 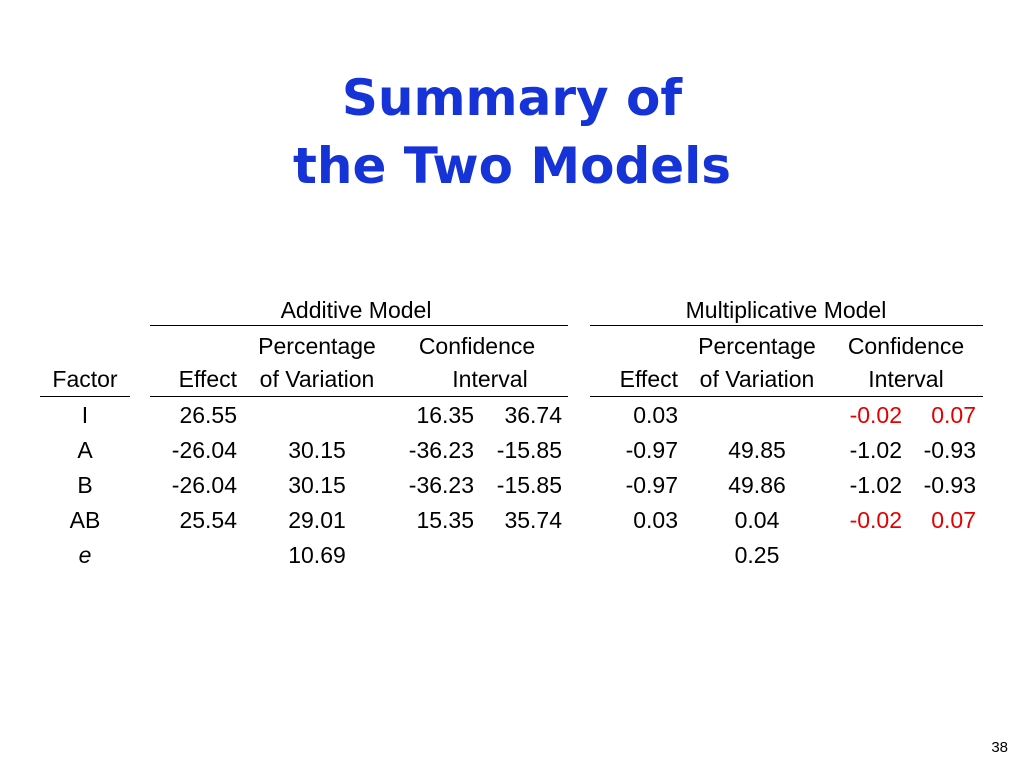 I want to click on row-factor: B, so click(x=85, y=485).